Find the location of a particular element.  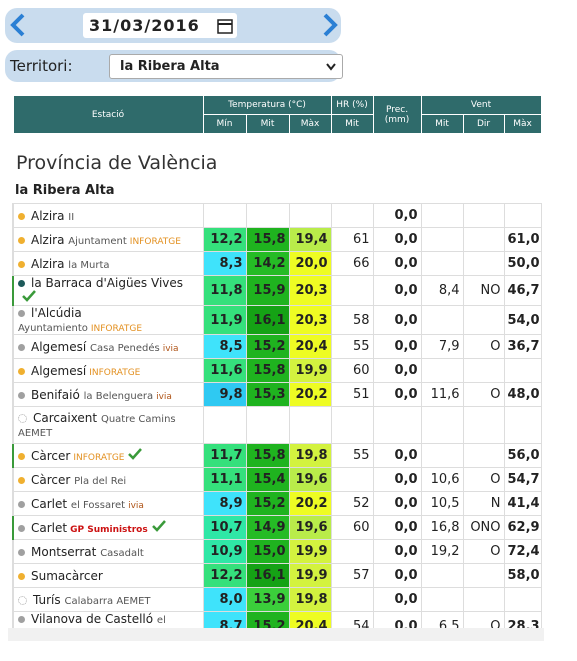

station-name: Carlet is located at coordinates (49, 528).